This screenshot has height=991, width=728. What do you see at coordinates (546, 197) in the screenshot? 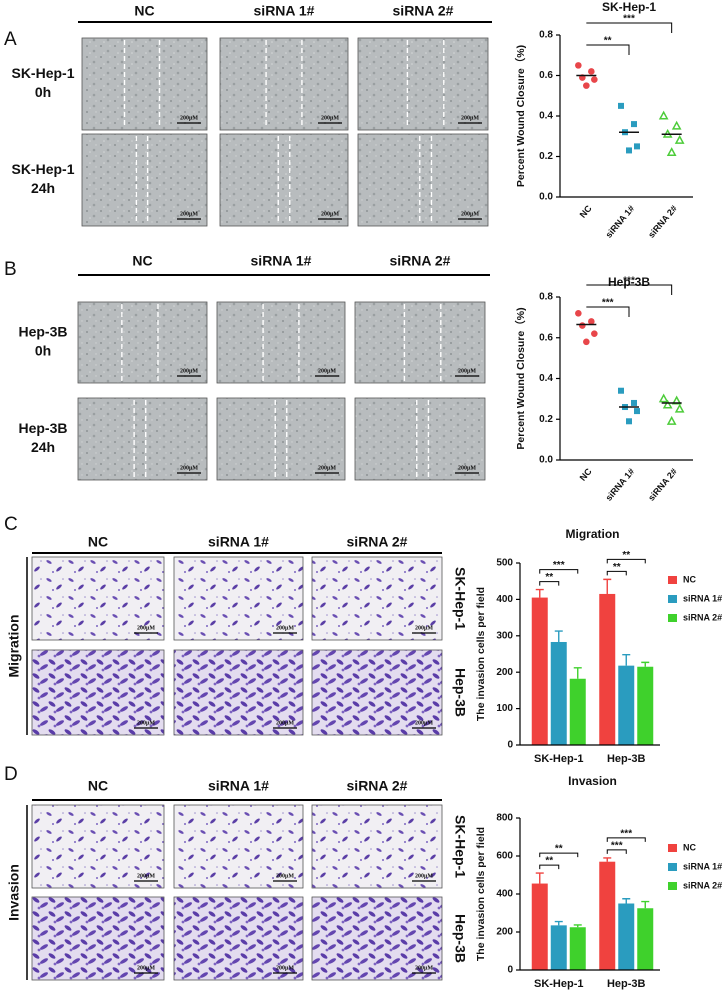
I see `y-tick-label: 0.0` at bounding box center [546, 197].